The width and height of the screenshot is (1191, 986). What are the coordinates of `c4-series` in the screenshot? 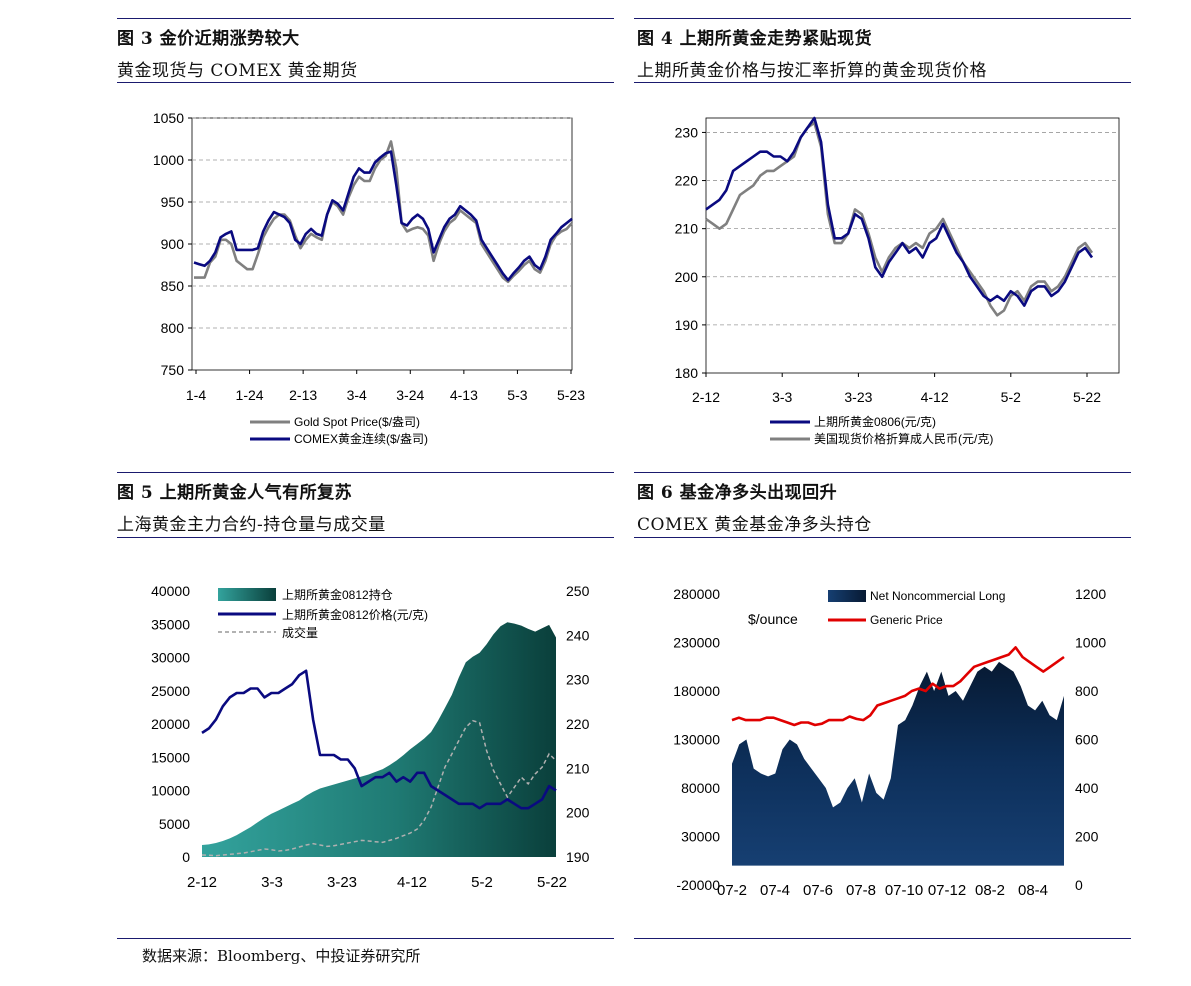 It's located at (898, 756).